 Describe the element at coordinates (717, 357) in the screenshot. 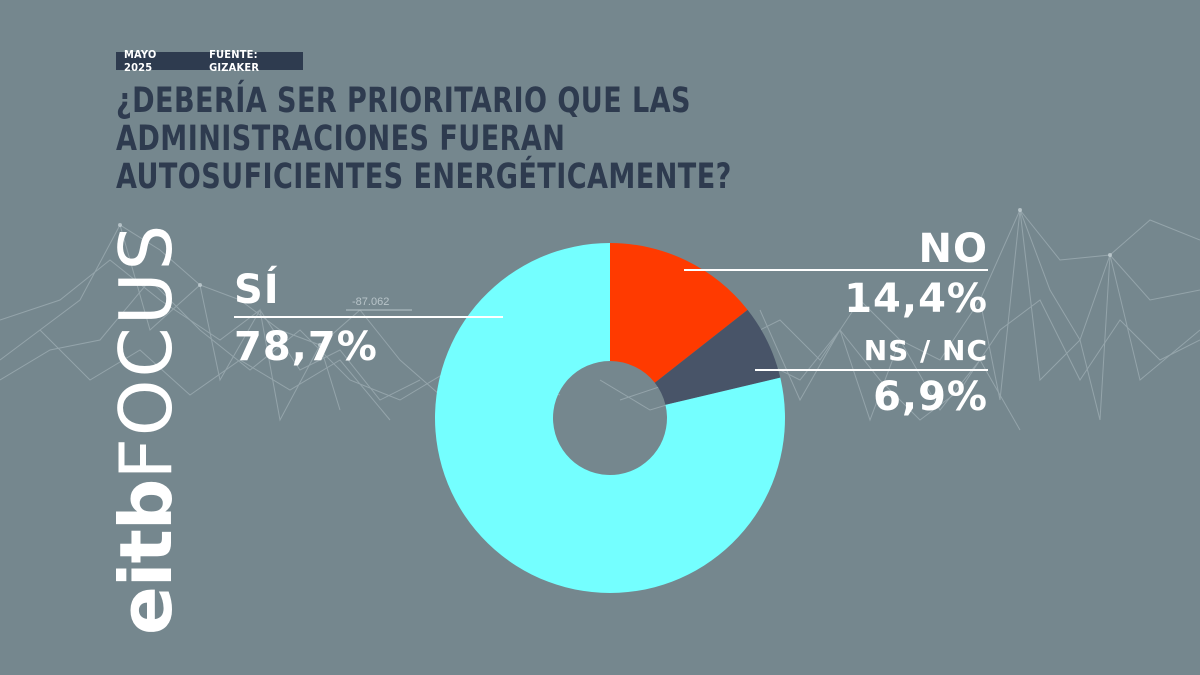

I see `slice-ns-nc` at that location.